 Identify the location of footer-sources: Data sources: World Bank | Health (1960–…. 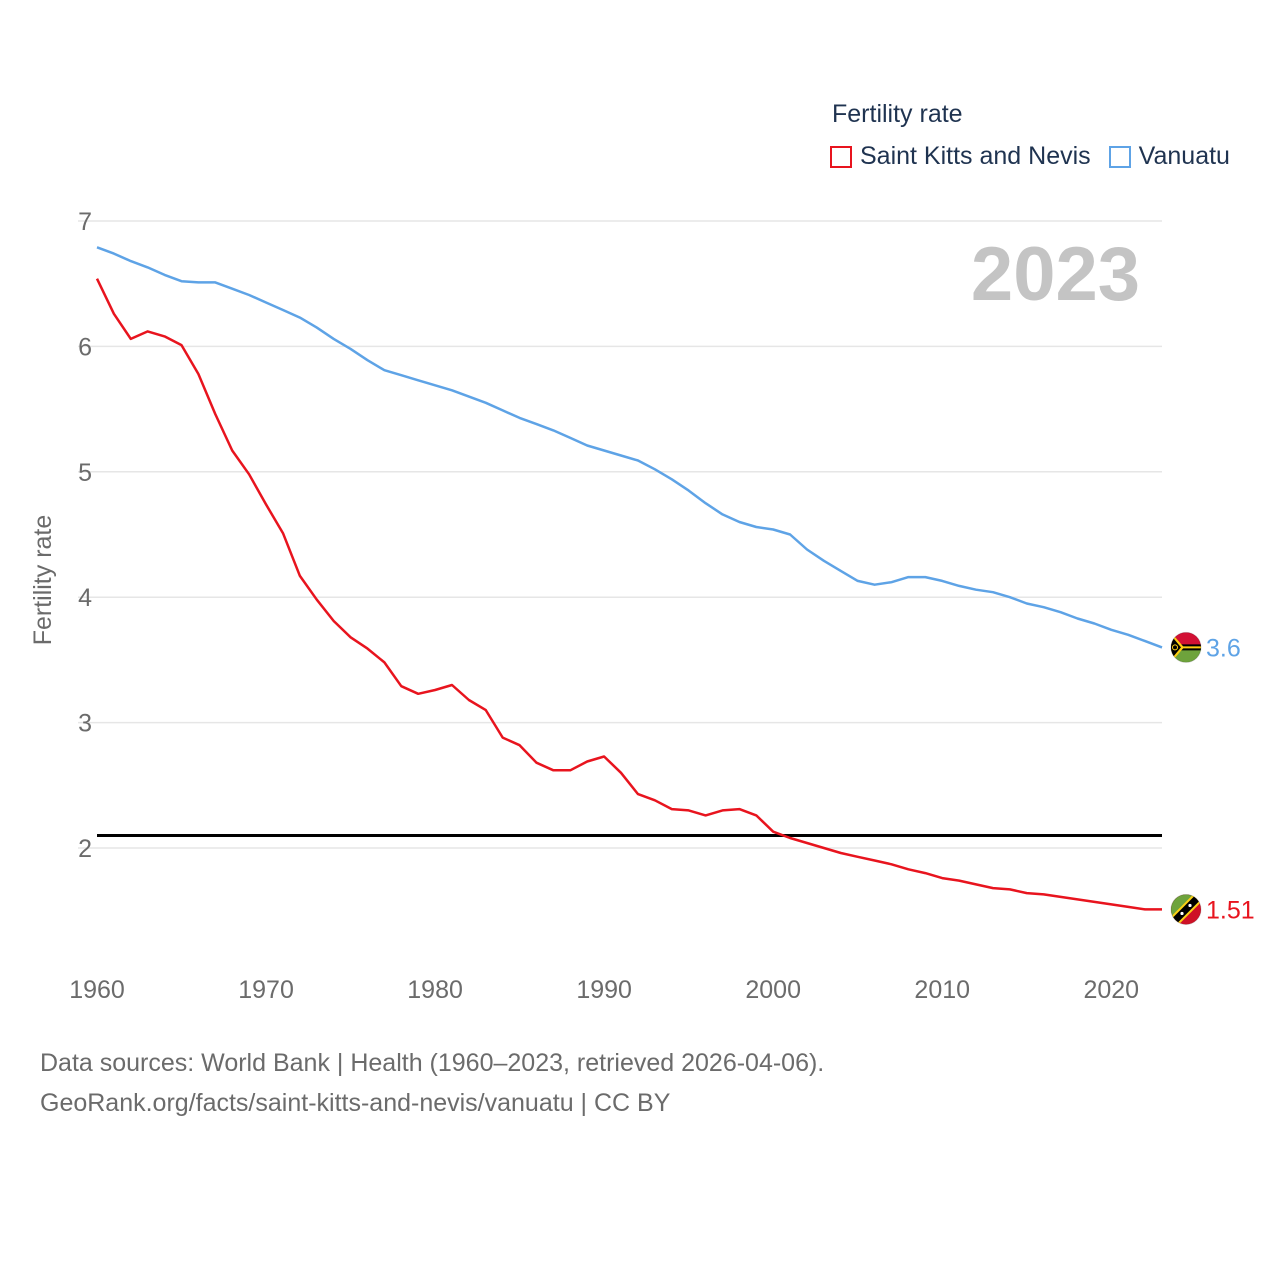
(432, 1063).